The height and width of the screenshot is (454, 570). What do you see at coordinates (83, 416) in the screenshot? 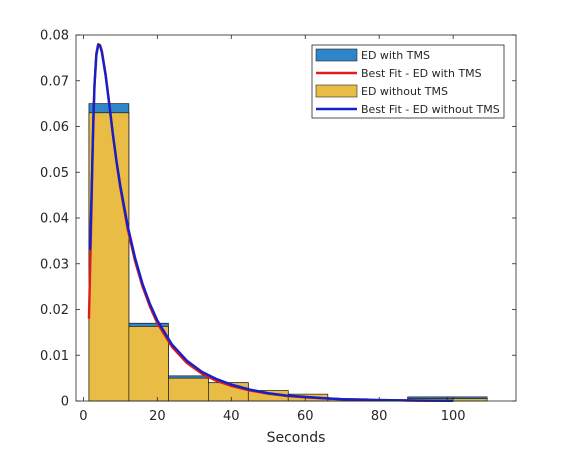
I see `x-tick-label: 0` at bounding box center [83, 416].